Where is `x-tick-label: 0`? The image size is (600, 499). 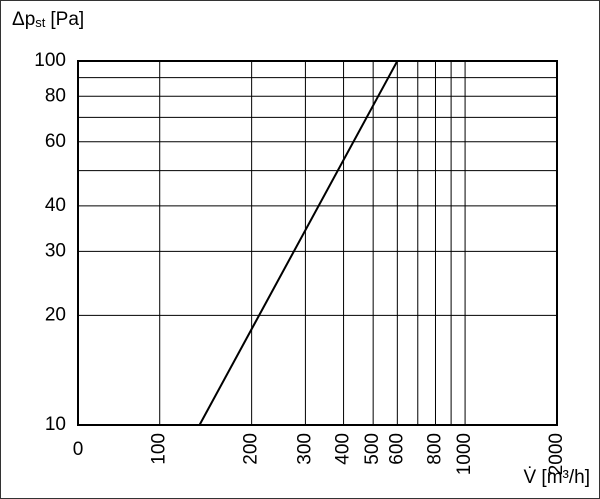 x-tick-label: 0 is located at coordinates (78, 449).